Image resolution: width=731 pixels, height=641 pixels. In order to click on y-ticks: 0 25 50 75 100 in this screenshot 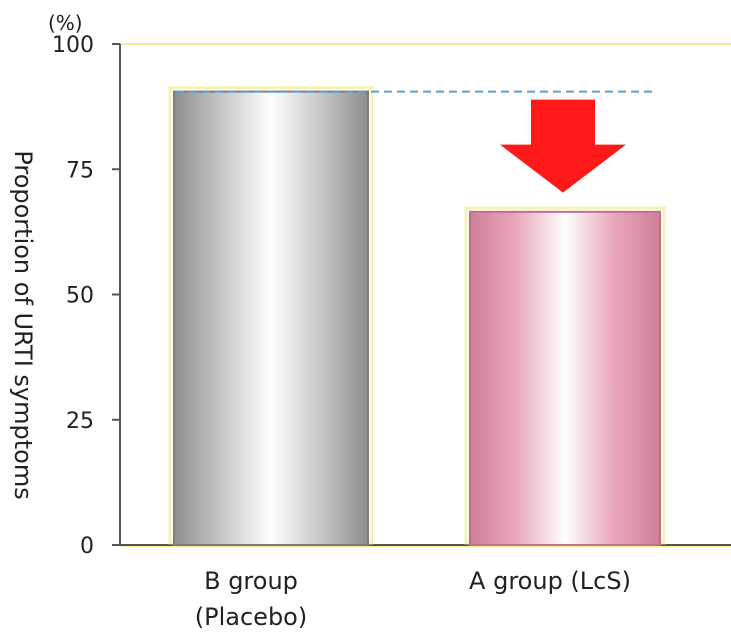, I will do `click(86, 296)`.